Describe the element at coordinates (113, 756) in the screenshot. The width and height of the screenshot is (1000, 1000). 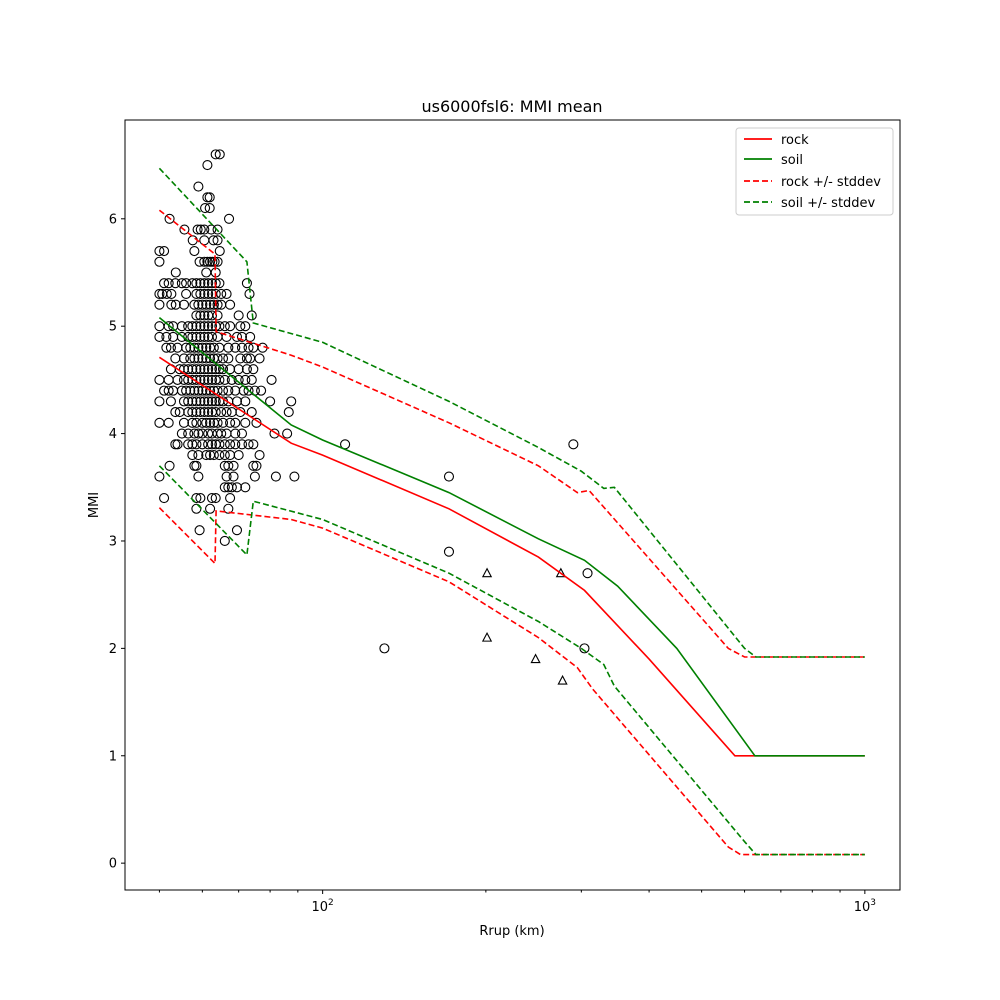
I see `y-tick-label: 1` at that location.